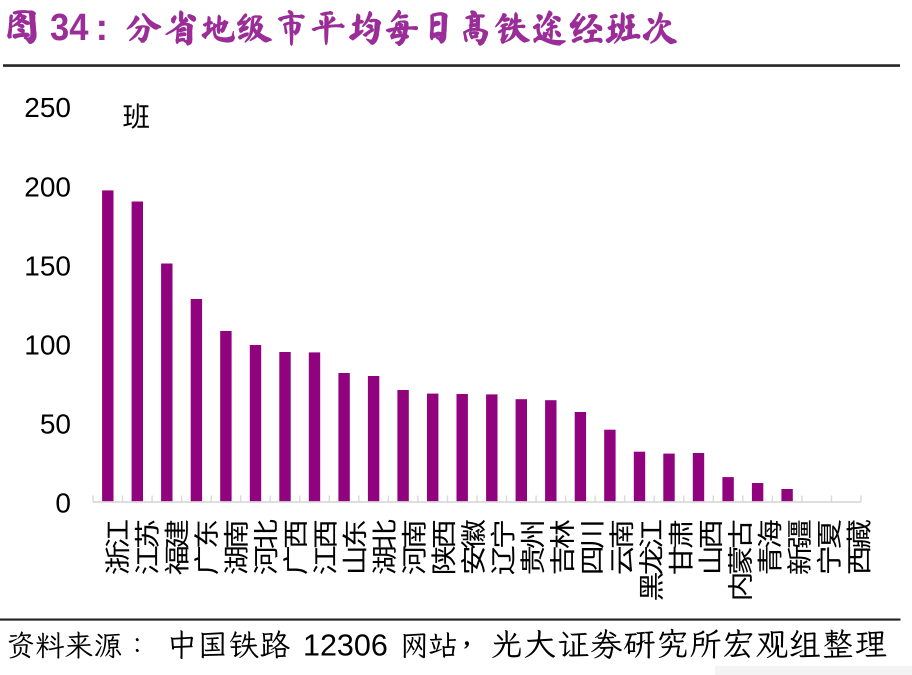  What do you see at coordinates (55, 424) in the screenshot?
I see `svg-text: 50` at bounding box center [55, 424].